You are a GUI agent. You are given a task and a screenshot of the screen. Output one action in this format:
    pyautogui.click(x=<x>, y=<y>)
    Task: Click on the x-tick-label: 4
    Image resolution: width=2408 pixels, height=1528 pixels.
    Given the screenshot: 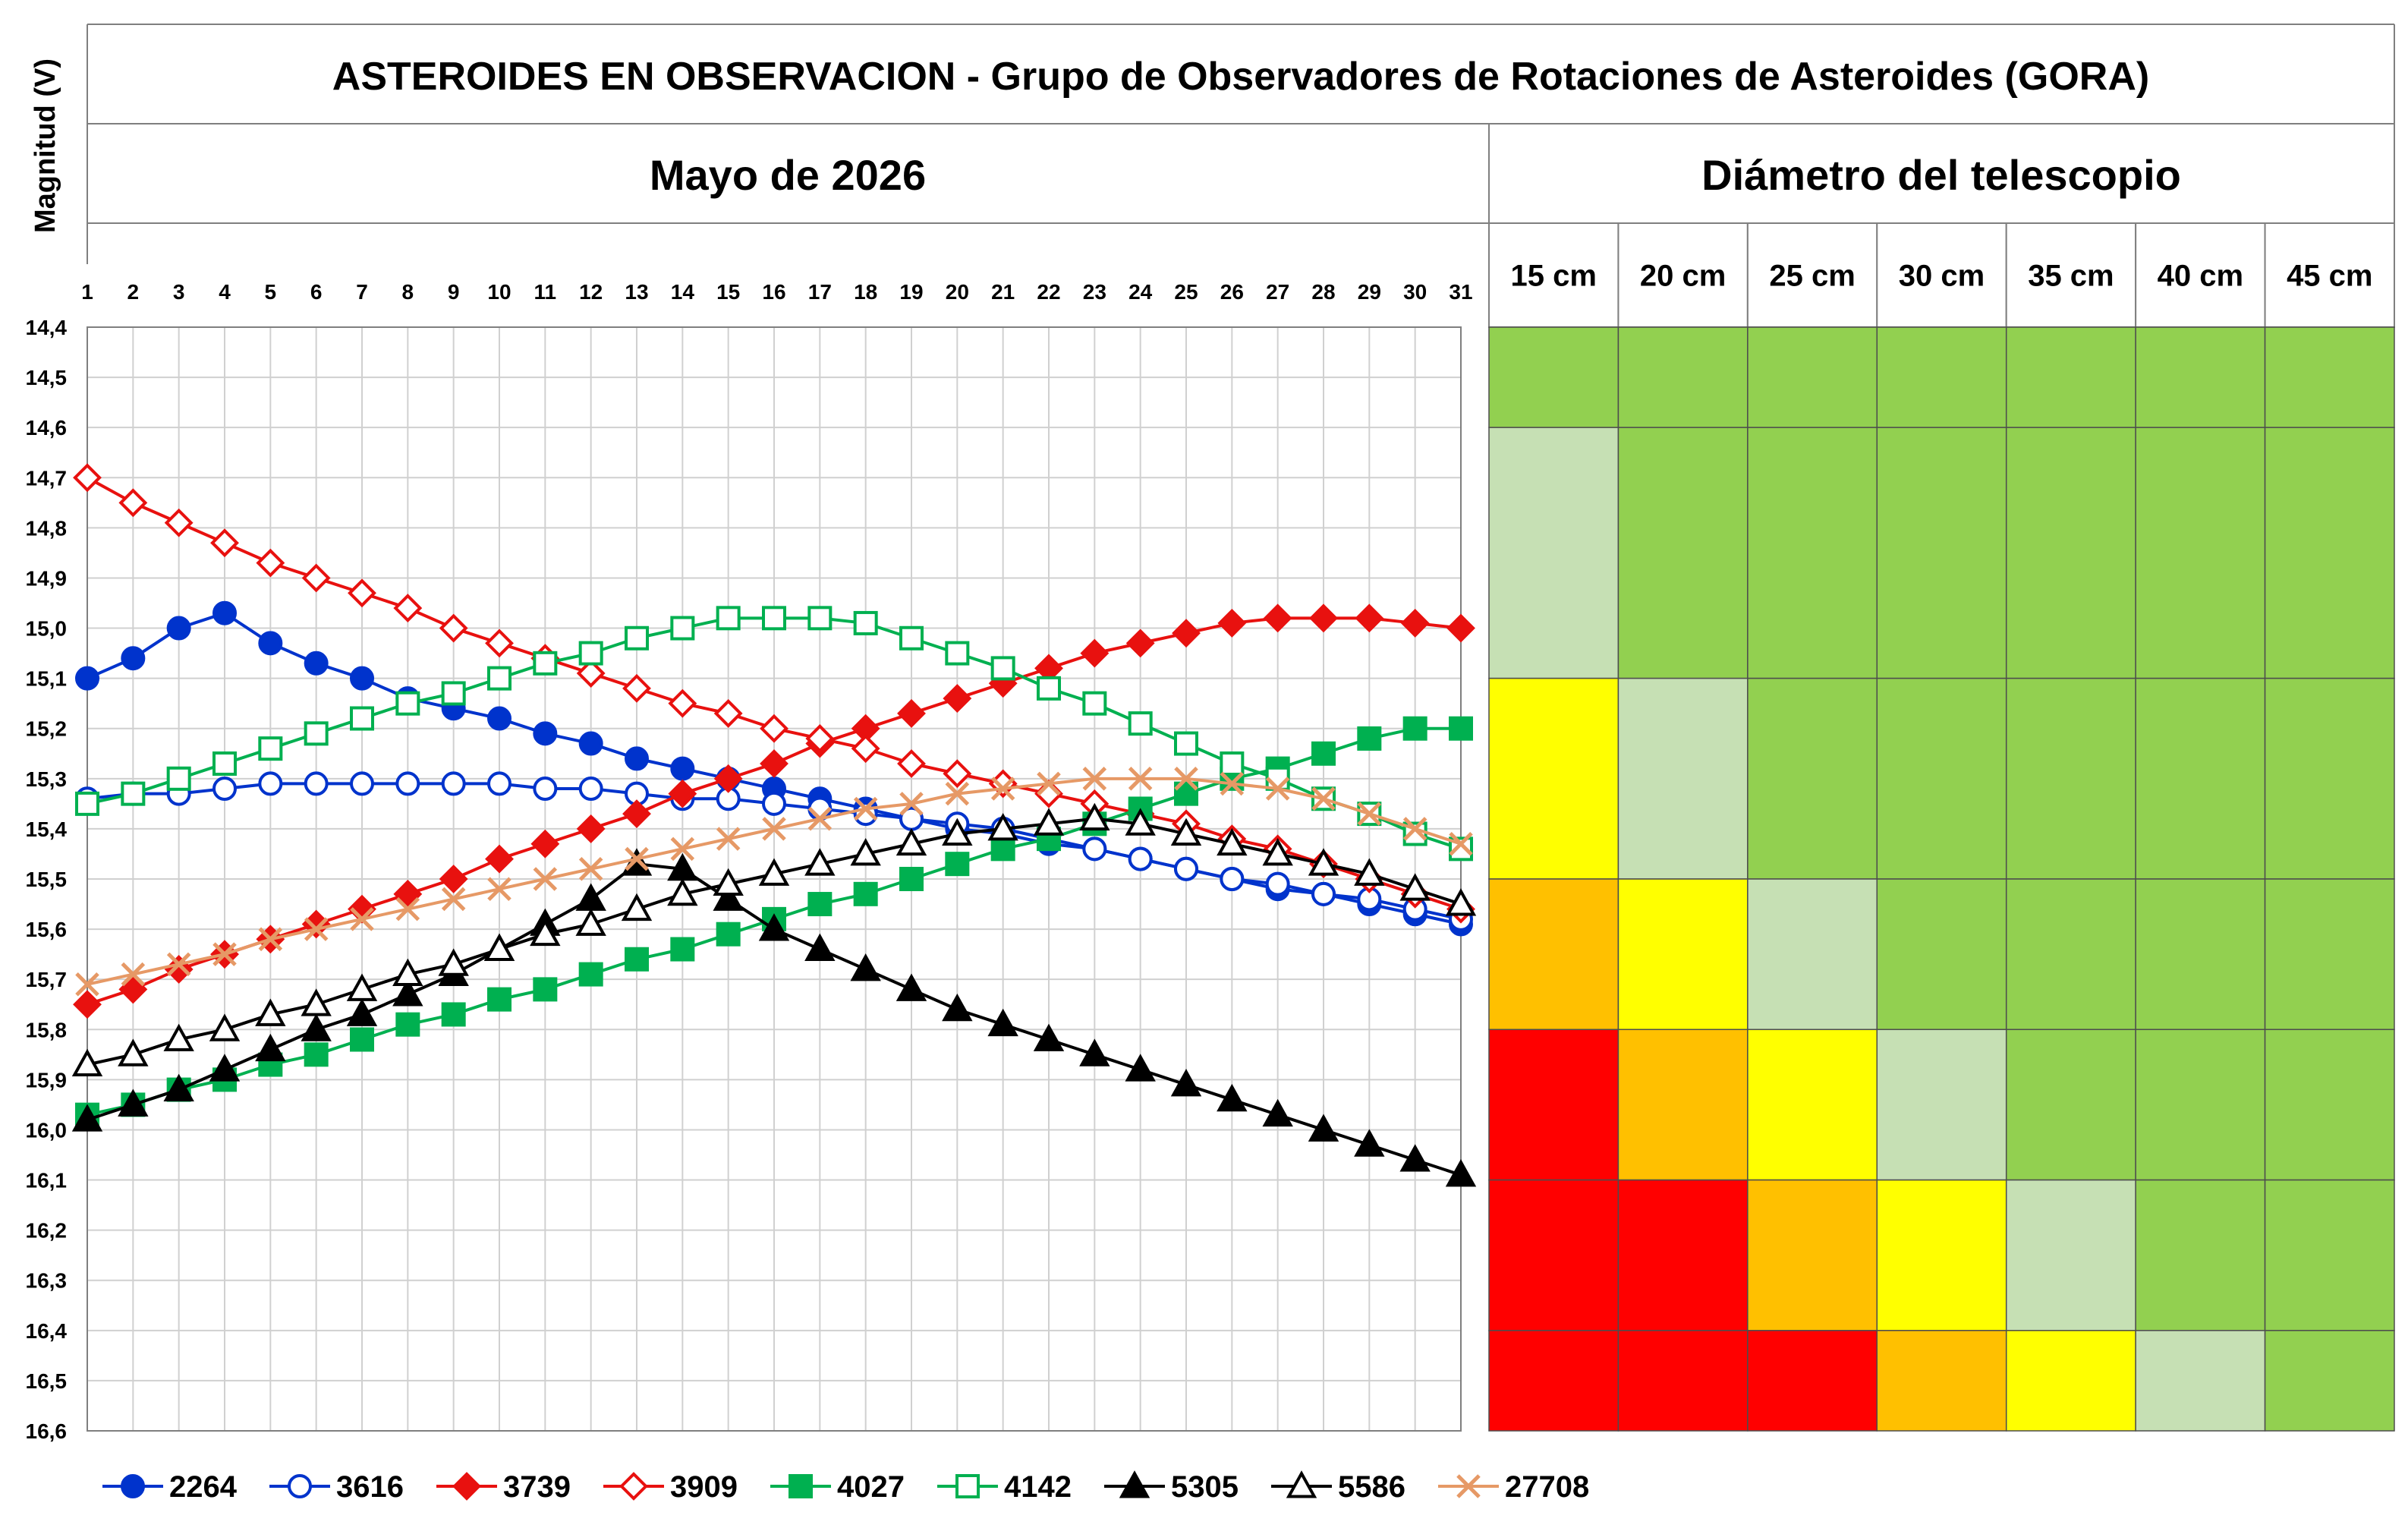 What is the action you would take?
    pyautogui.click(x=225, y=292)
    